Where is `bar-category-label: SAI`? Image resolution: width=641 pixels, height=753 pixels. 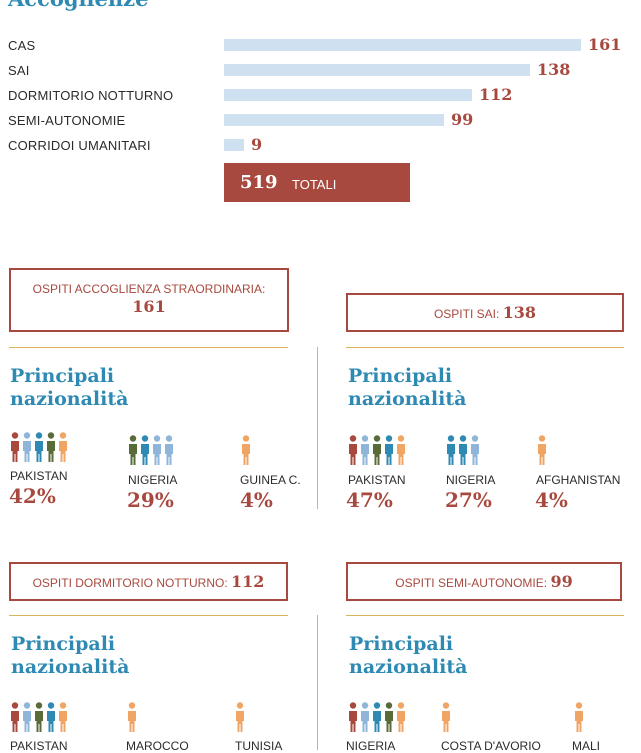 bar-category-label: SAI is located at coordinates (19, 70).